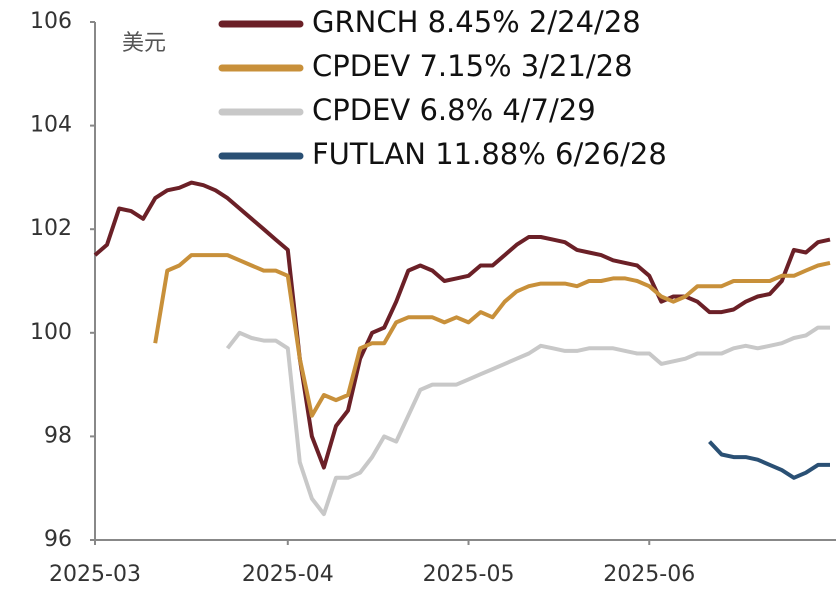 The width and height of the screenshot is (838, 598). I want to click on legend-label: FUTLAN 11.88% 6/26/28, so click(489, 154).